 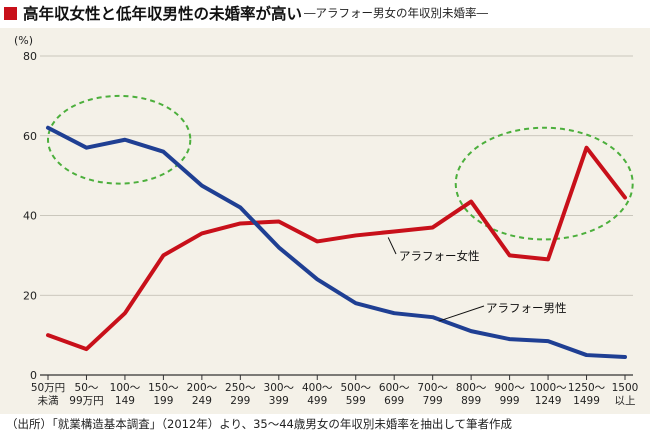 I want to click on x-tick-label-line: 1500, so click(x=625, y=388).